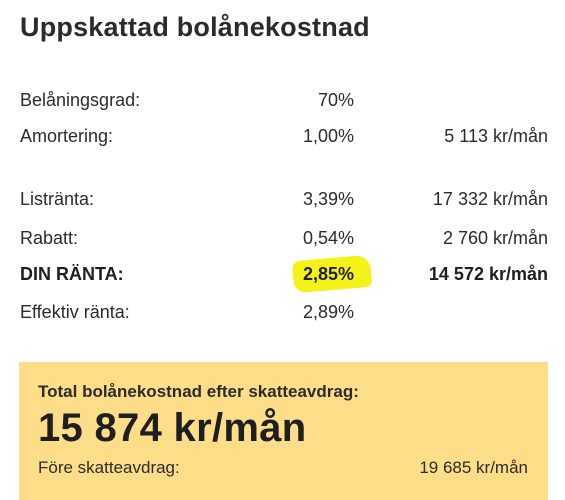 The height and width of the screenshot is (500, 565). What do you see at coordinates (67, 136) in the screenshot?
I see `amortization-label: Amortering:` at bounding box center [67, 136].